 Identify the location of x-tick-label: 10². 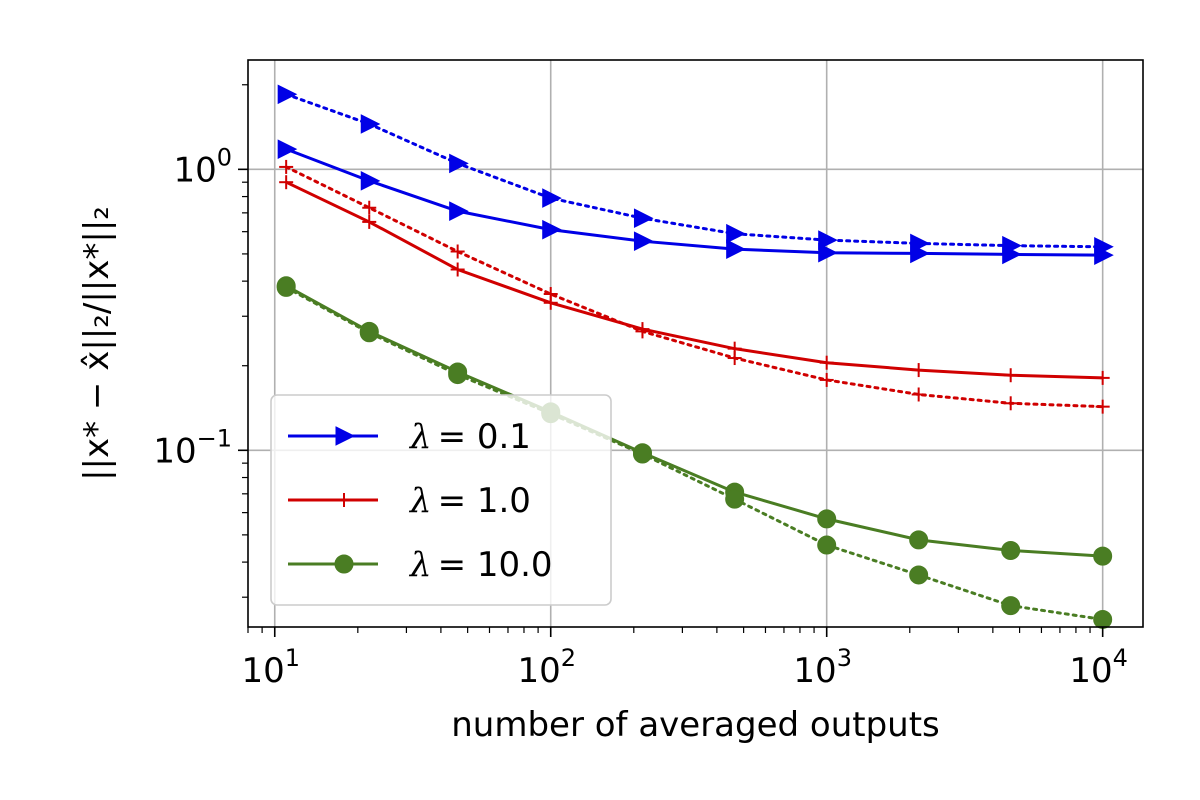
(546, 667).